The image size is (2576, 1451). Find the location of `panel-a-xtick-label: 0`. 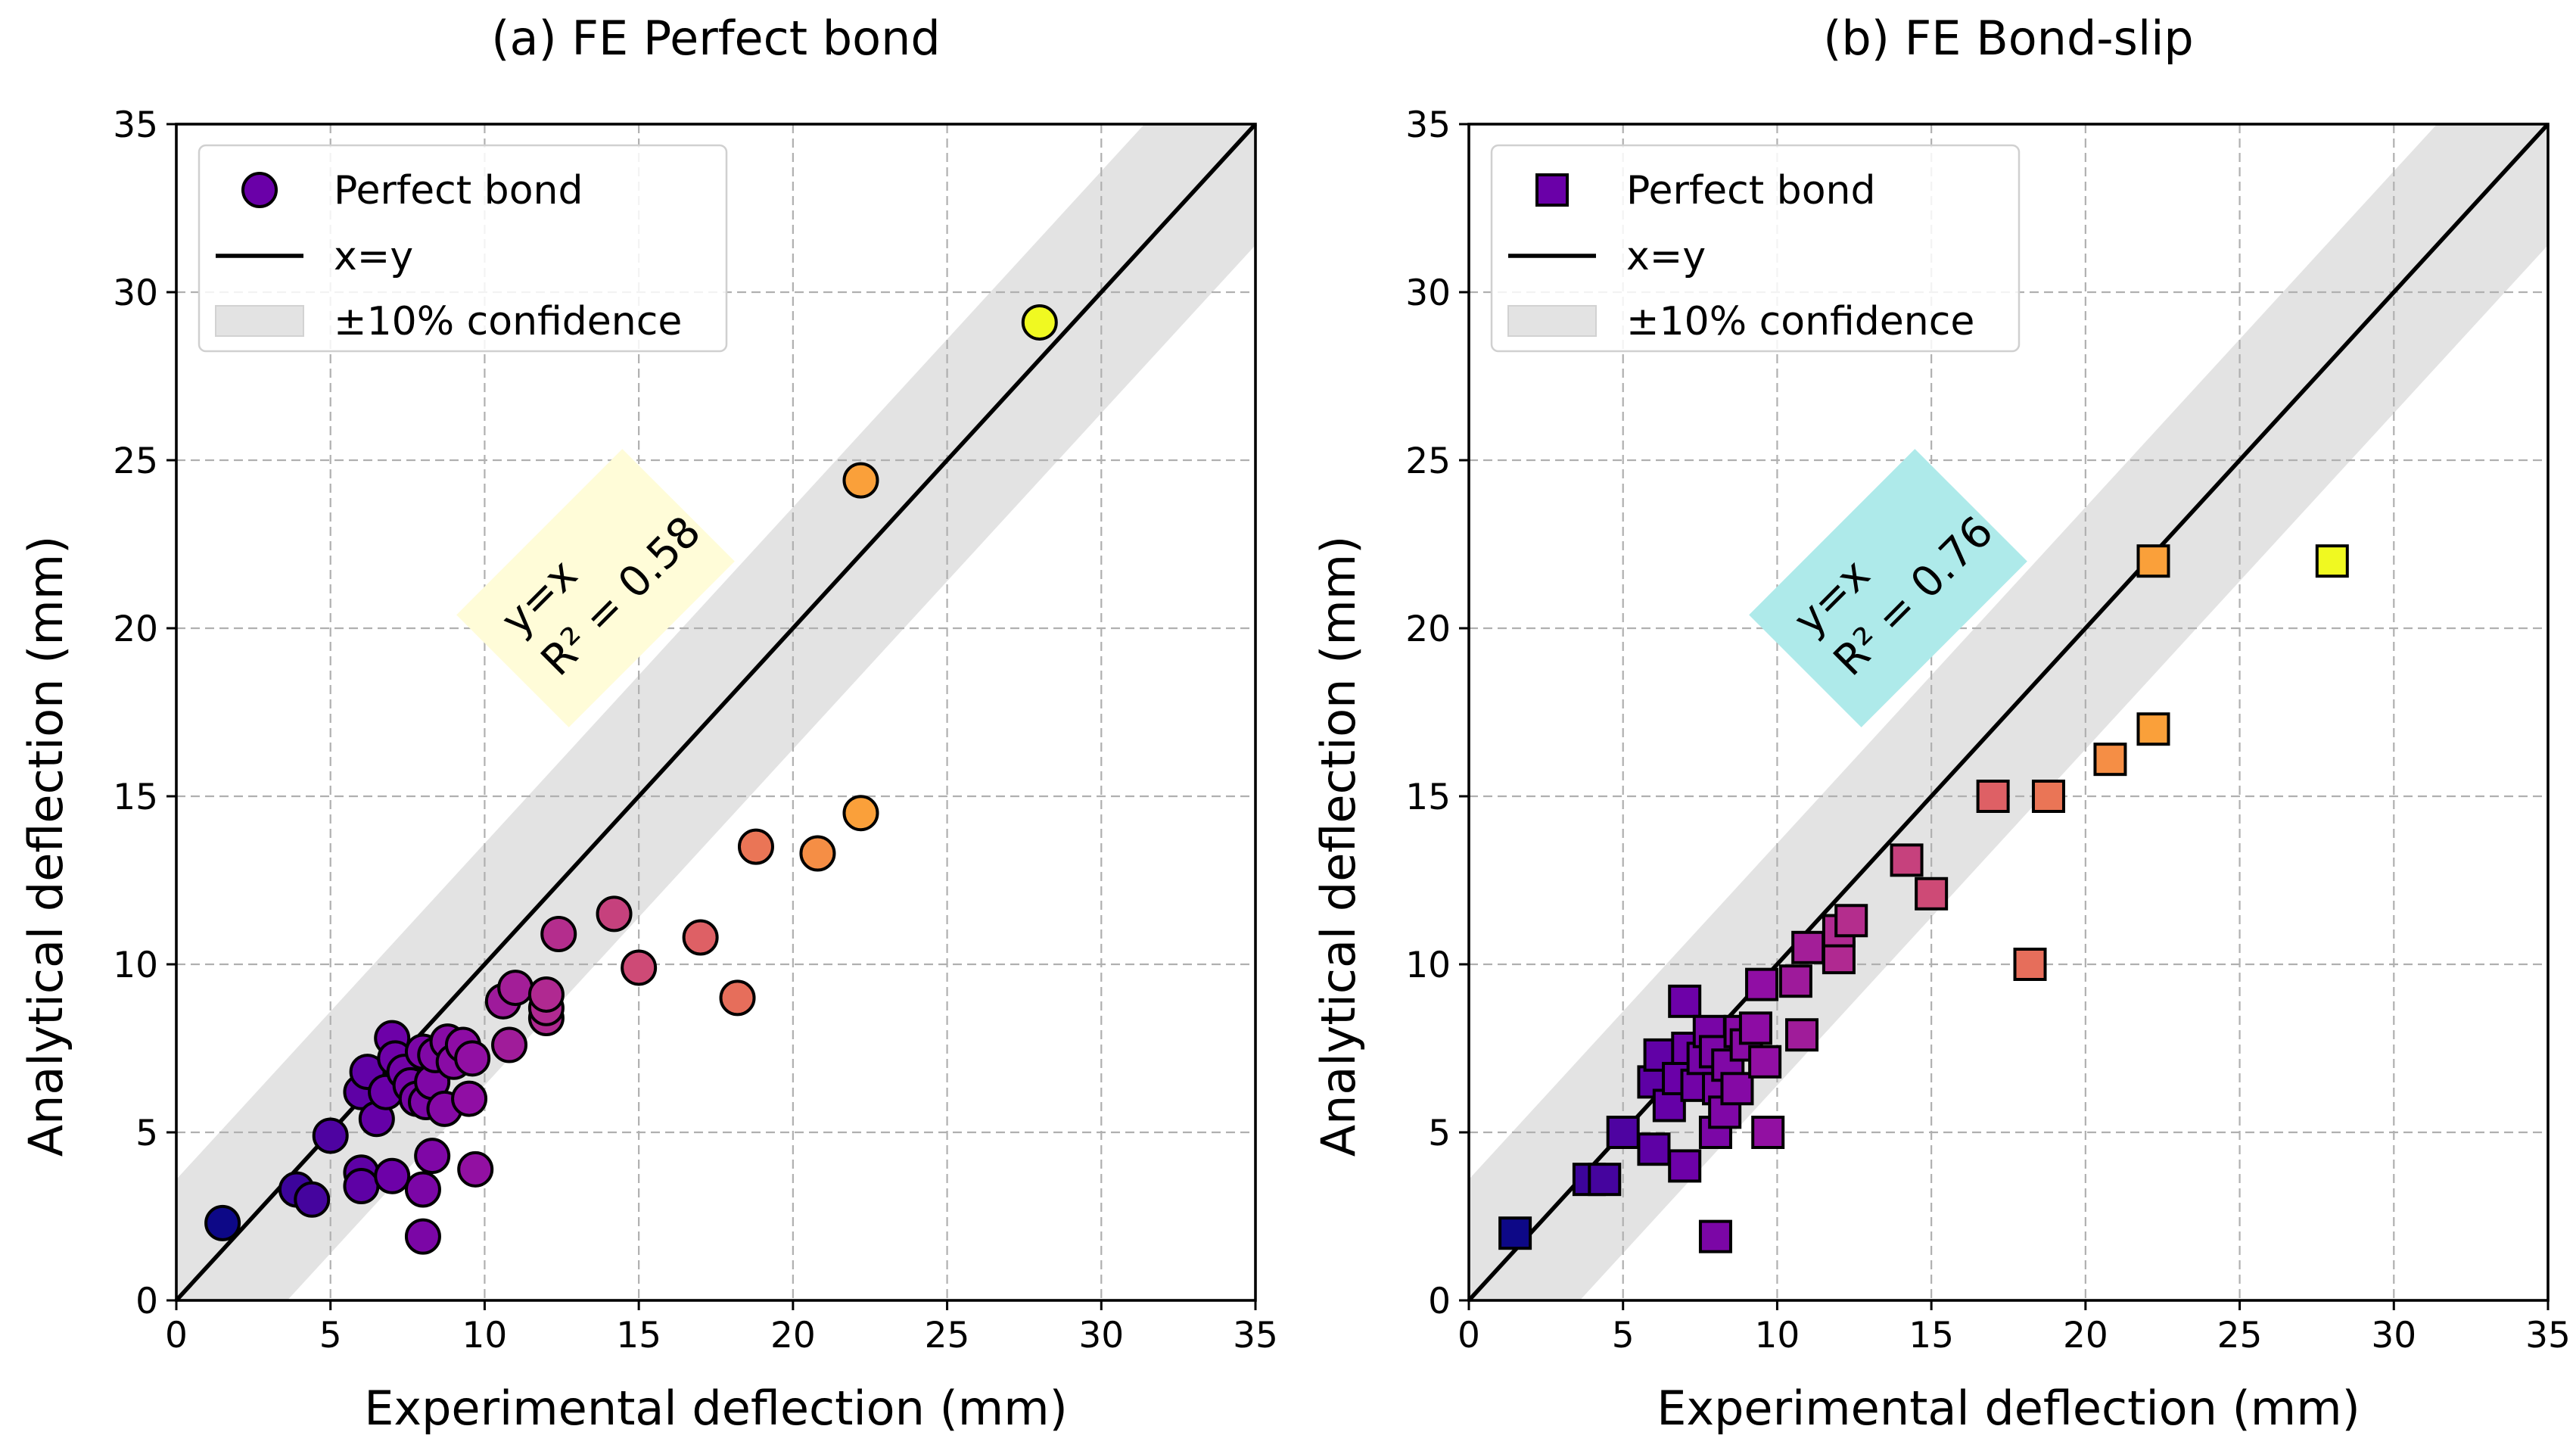

panel-a-xtick-label: 0 is located at coordinates (176, 1335).